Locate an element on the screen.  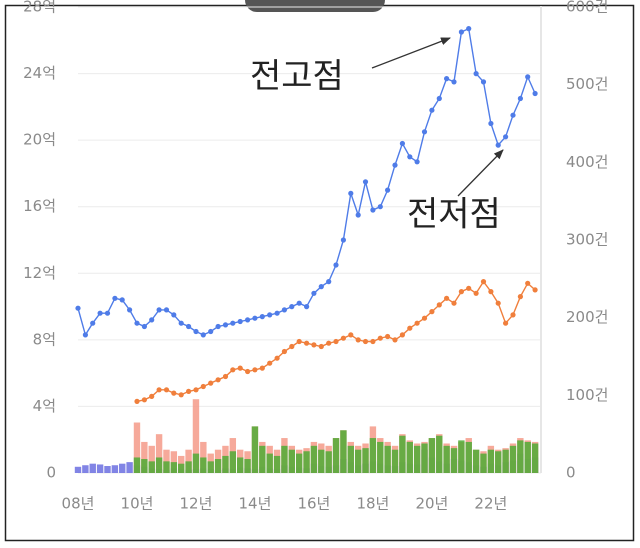
y2-tick-label: 600건 is located at coordinates (587, 8).